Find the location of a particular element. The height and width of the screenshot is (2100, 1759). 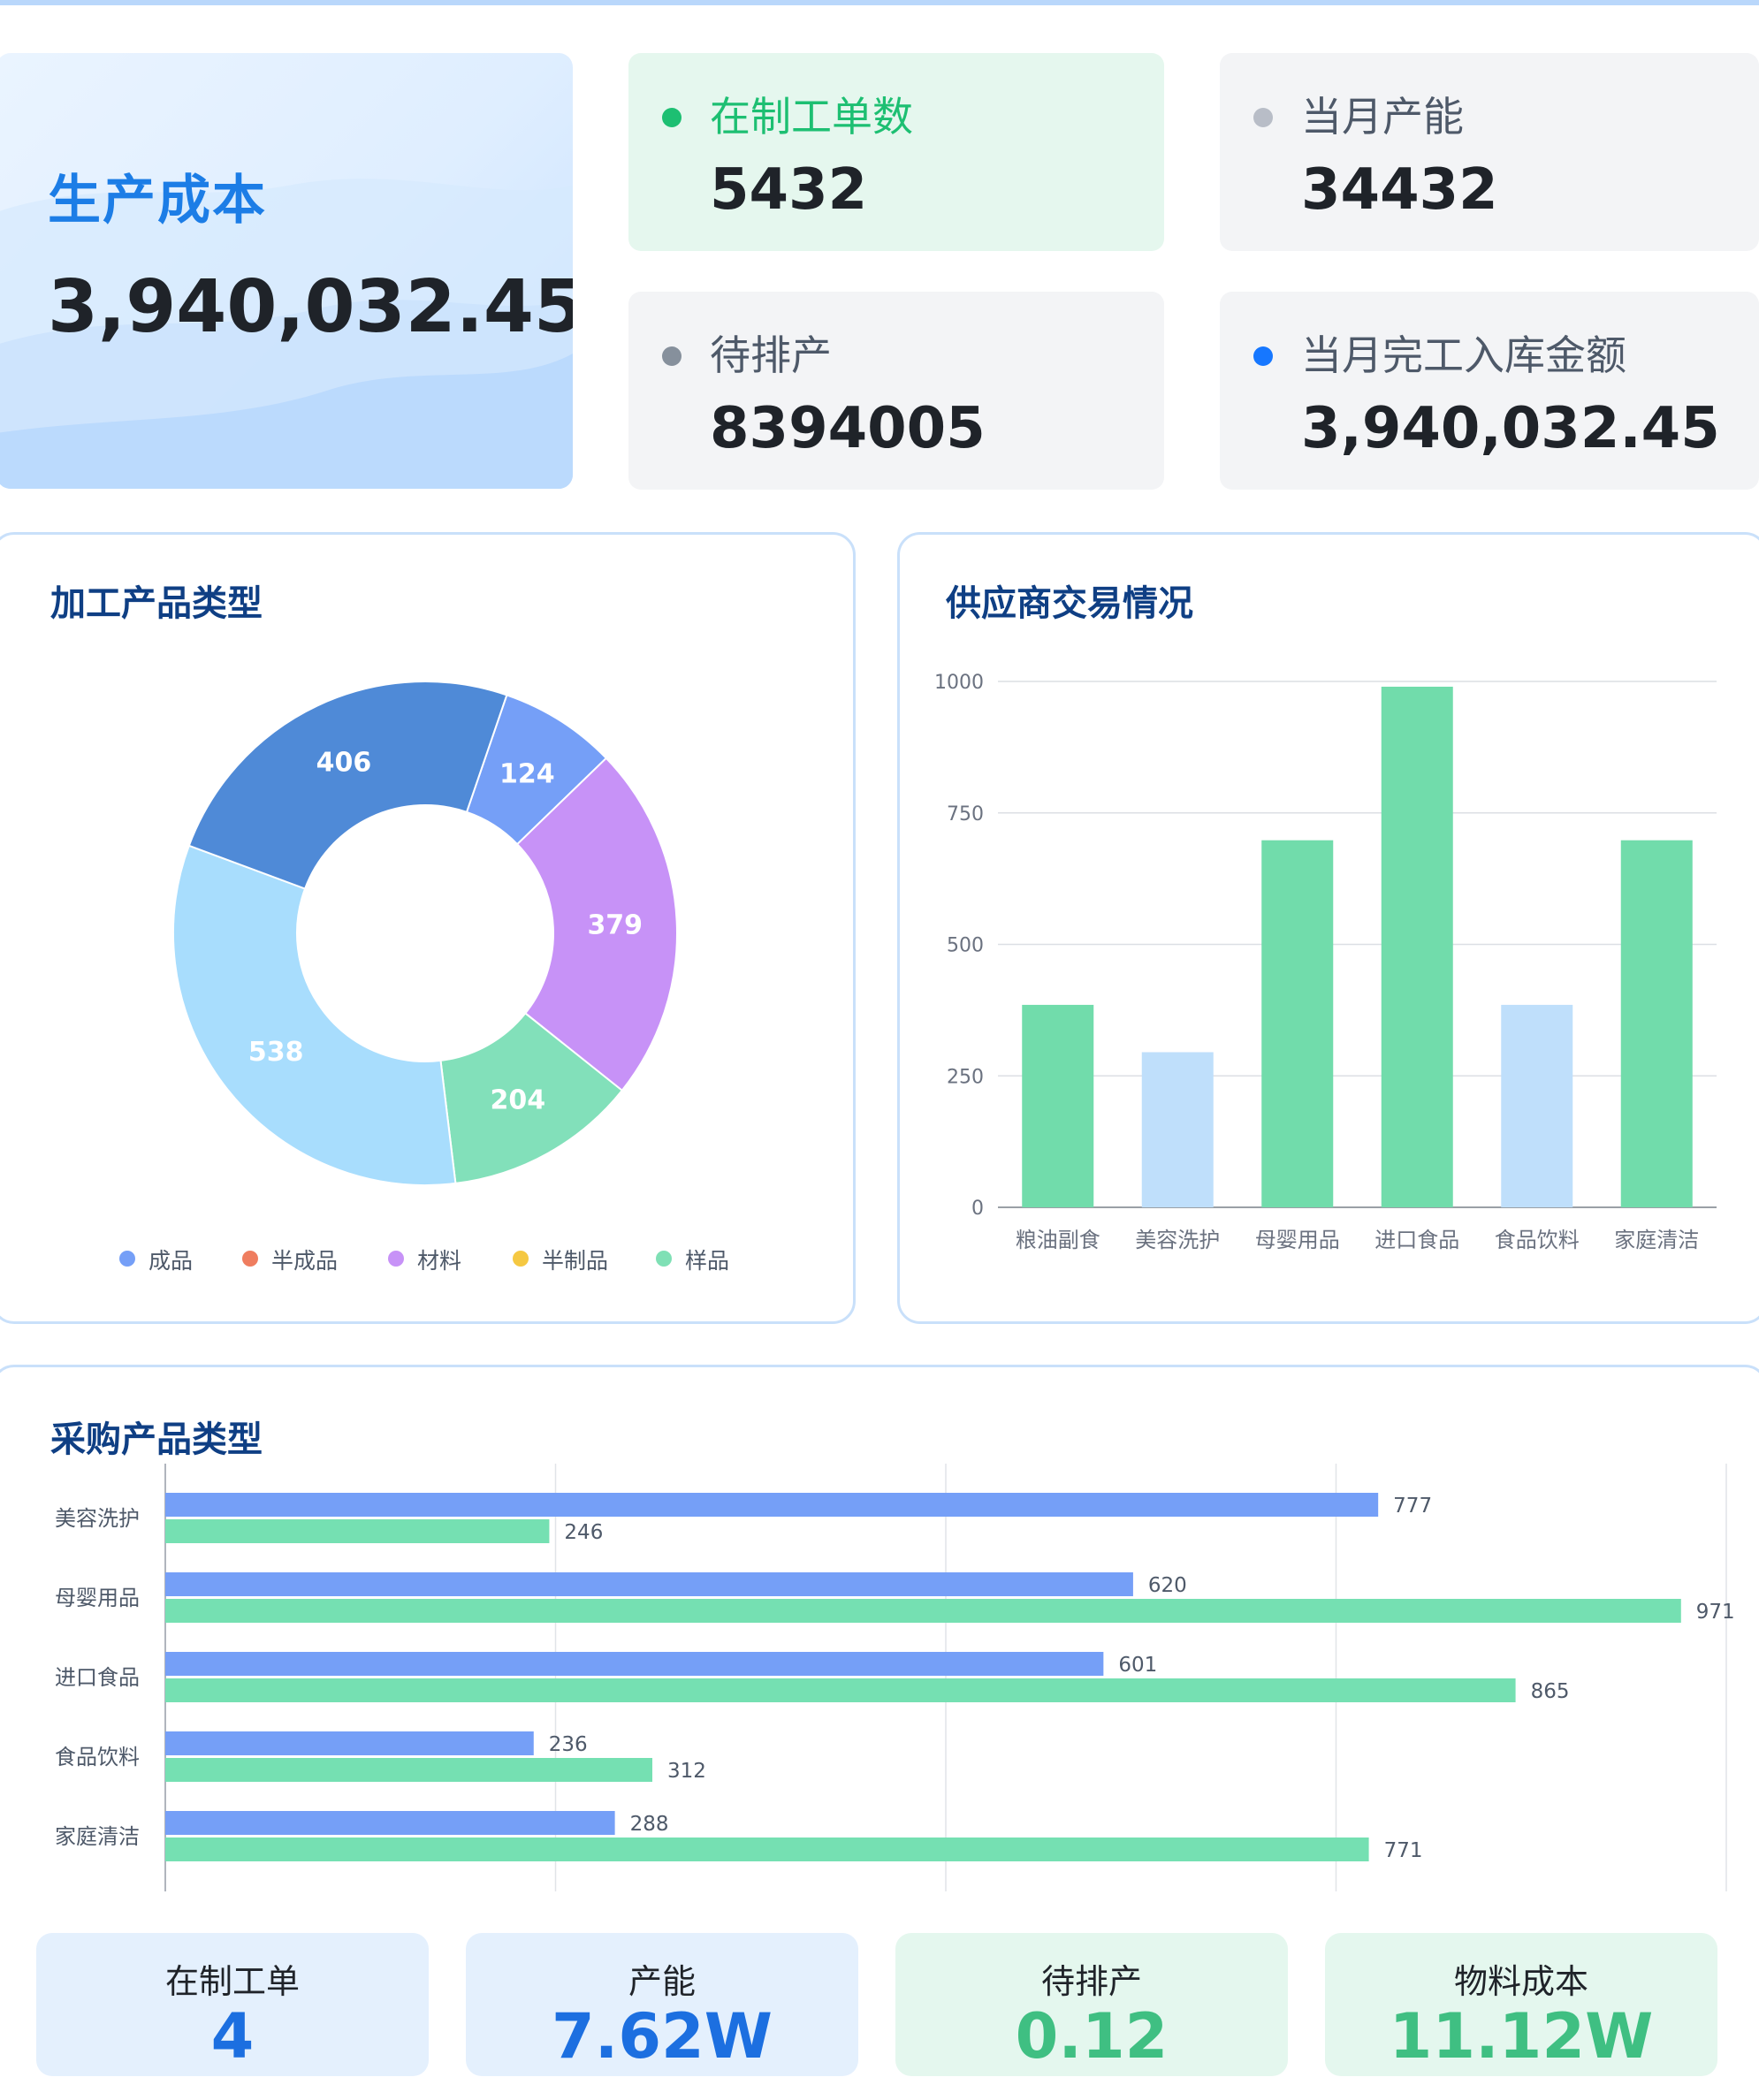

bar-value-label: 246 is located at coordinates (584, 1533).